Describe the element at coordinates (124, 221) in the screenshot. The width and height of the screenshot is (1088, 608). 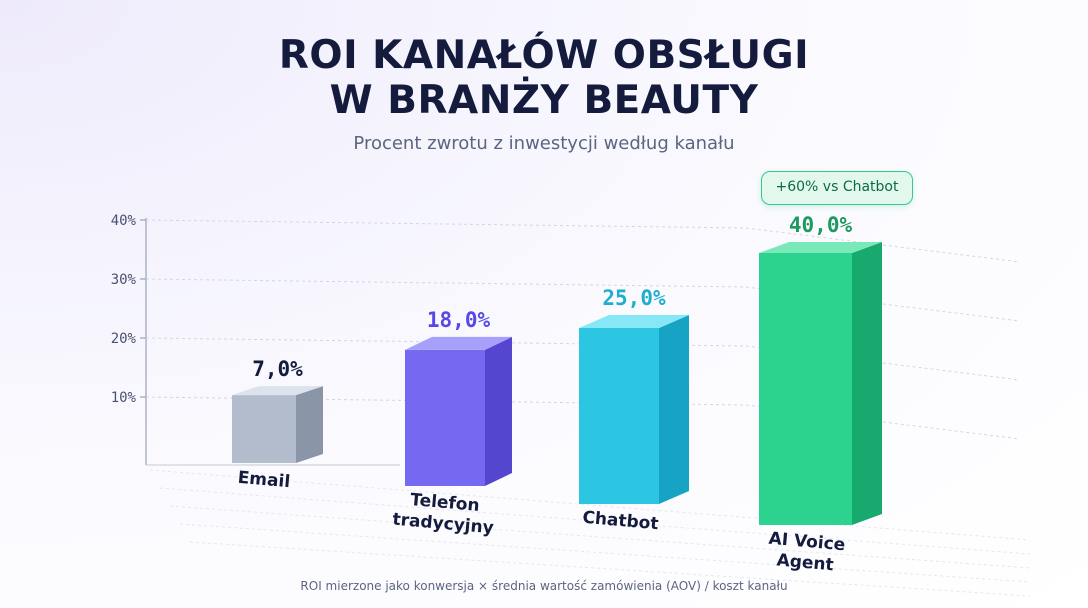
I see `y-tick-label: 40%` at that location.